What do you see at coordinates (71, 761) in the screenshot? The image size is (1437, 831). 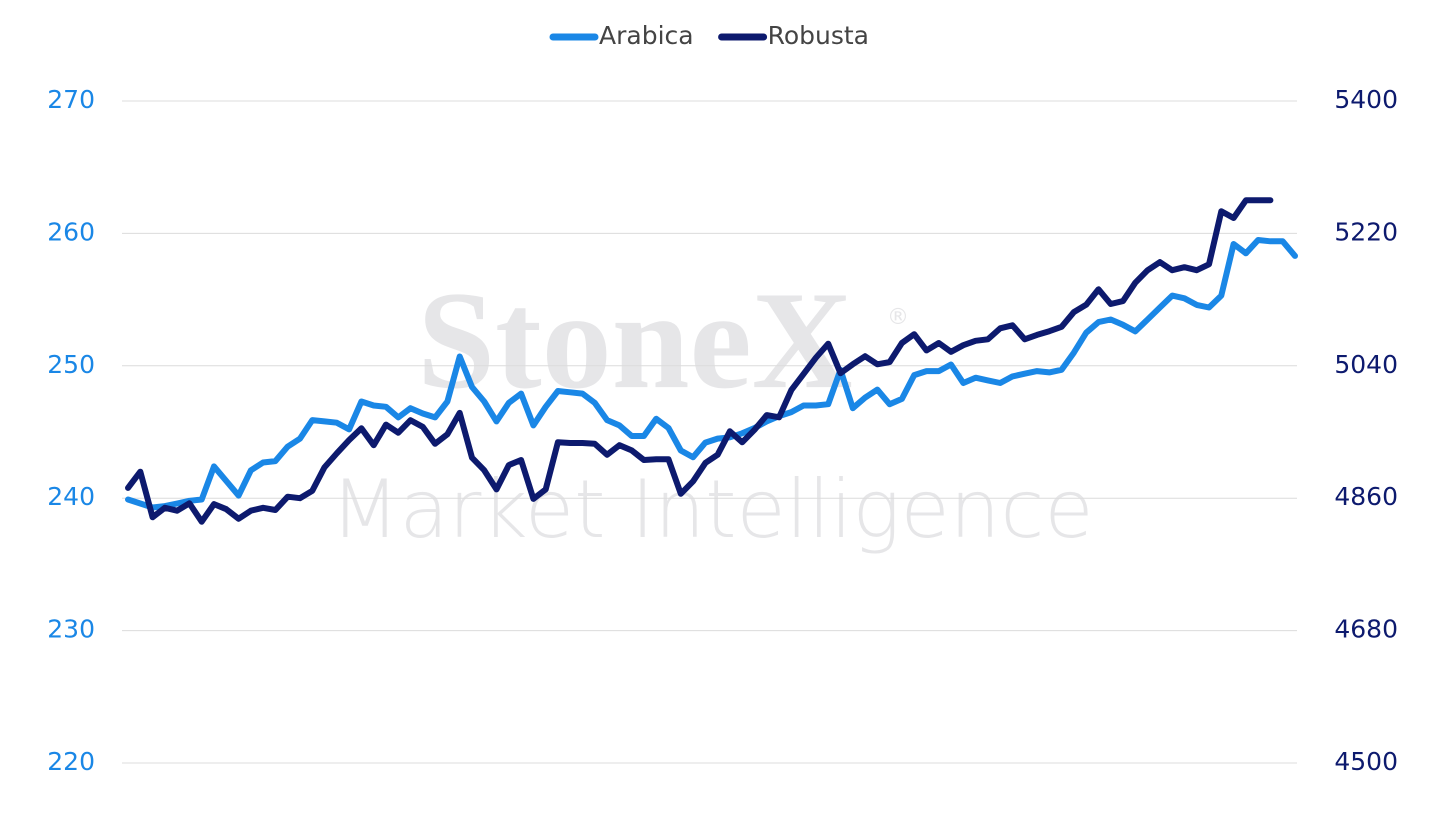 I see `y-tick-label: 220` at bounding box center [71, 761].